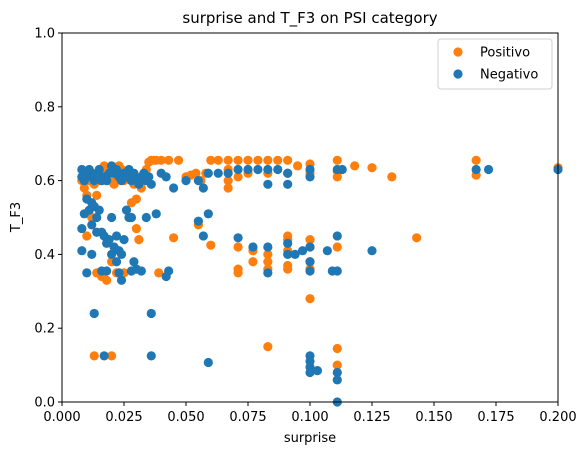 The image size is (586, 455). What do you see at coordinates (44, 403) in the screenshot?
I see `y-tick-label: 0.0` at bounding box center [44, 403].